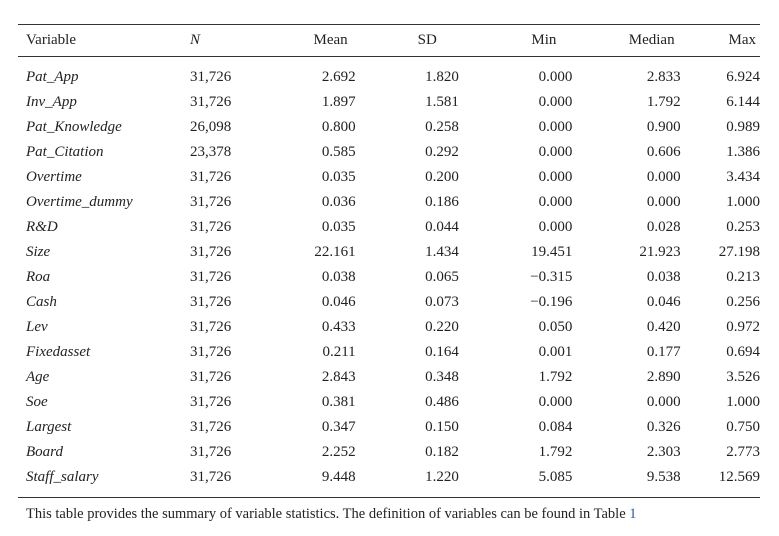  What do you see at coordinates (442, 377) in the screenshot?
I see `cell-sd: 0.348` at bounding box center [442, 377].